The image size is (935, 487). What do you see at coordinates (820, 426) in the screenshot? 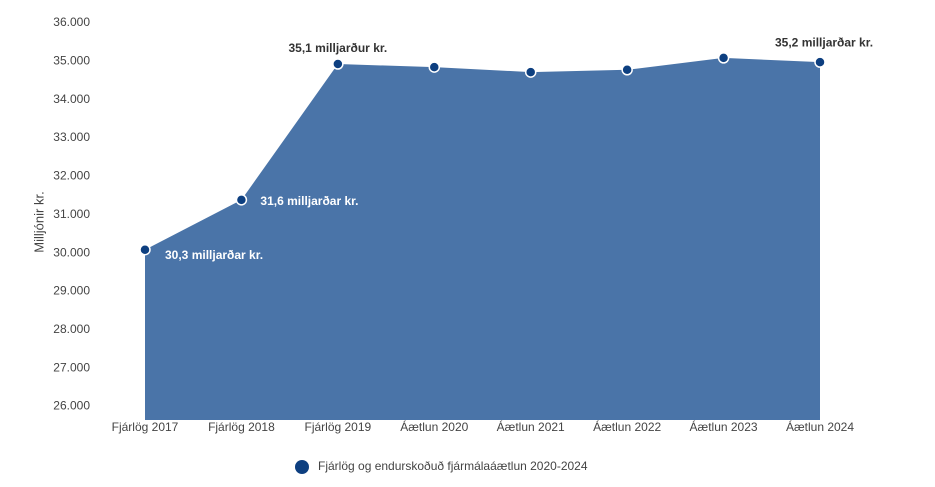
I see `x-tick-label: Áætlun 2024` at bounding box center [820, 426].